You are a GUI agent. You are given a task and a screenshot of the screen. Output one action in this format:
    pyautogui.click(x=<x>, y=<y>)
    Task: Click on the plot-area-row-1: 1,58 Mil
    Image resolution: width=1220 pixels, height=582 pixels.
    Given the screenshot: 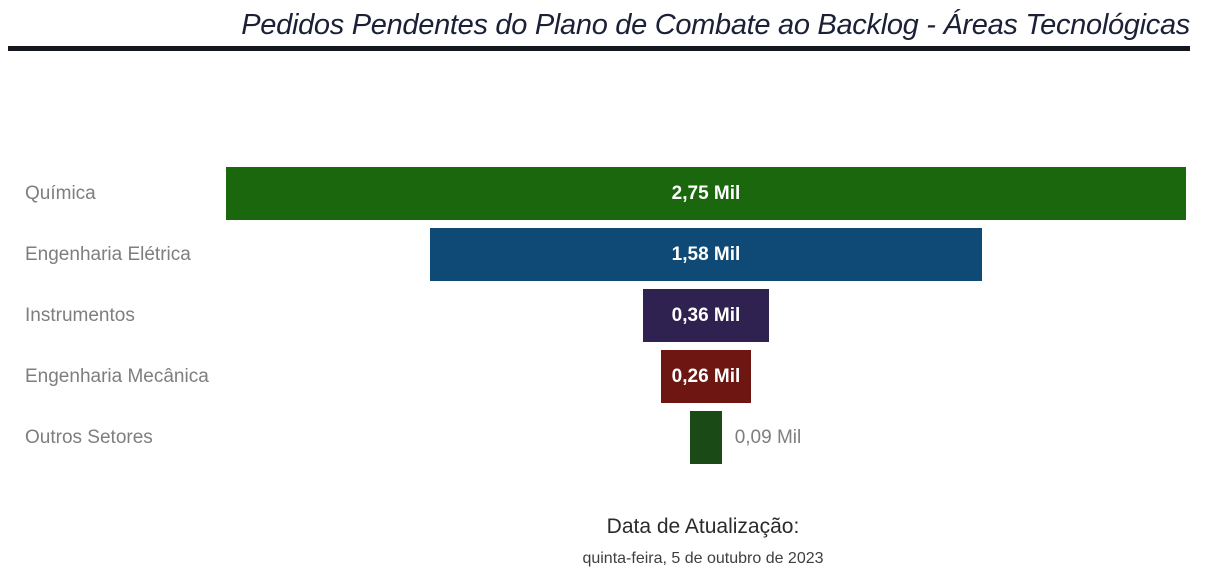 What is the action you would take?
    pyautogui.click(x=706, y=254)
    